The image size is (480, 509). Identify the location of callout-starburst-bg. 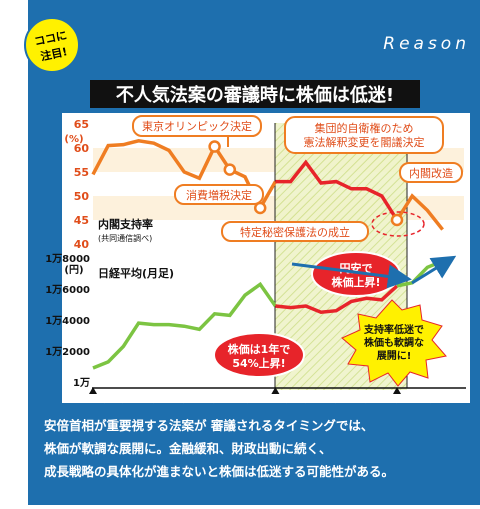
(394, 343).